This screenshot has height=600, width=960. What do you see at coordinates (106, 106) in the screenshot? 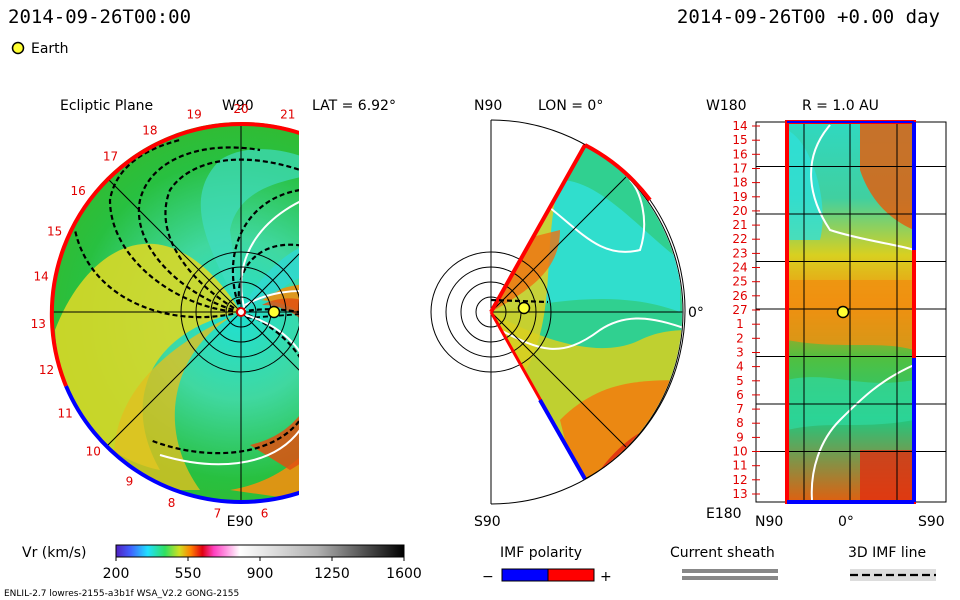
I see `ecliptic-title: Ecliptic Plane` at bounding box center [106, 106].